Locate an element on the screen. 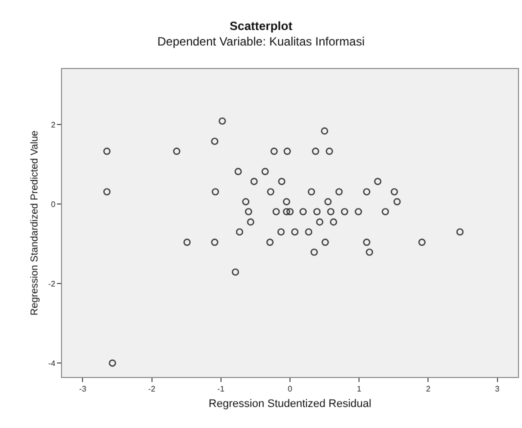  x-tick-label: -1 is located at coordinates (221, 389).